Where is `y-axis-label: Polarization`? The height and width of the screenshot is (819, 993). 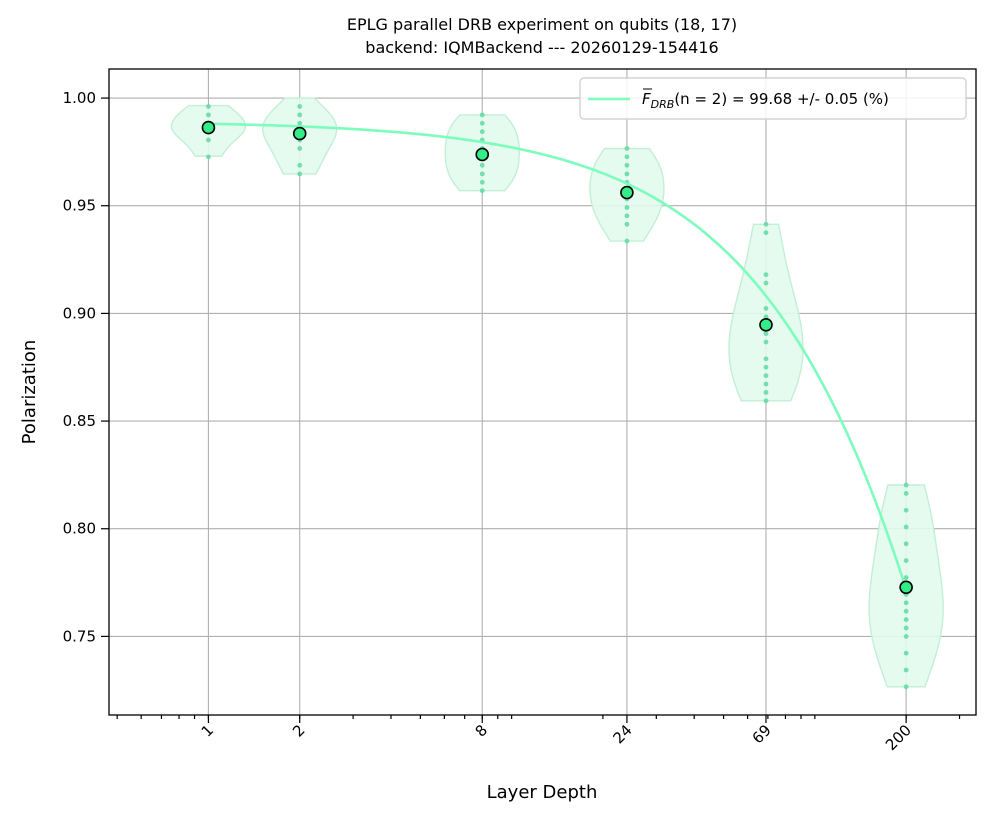
y-axis-label: Polarization is located at coordinates (29, 392).